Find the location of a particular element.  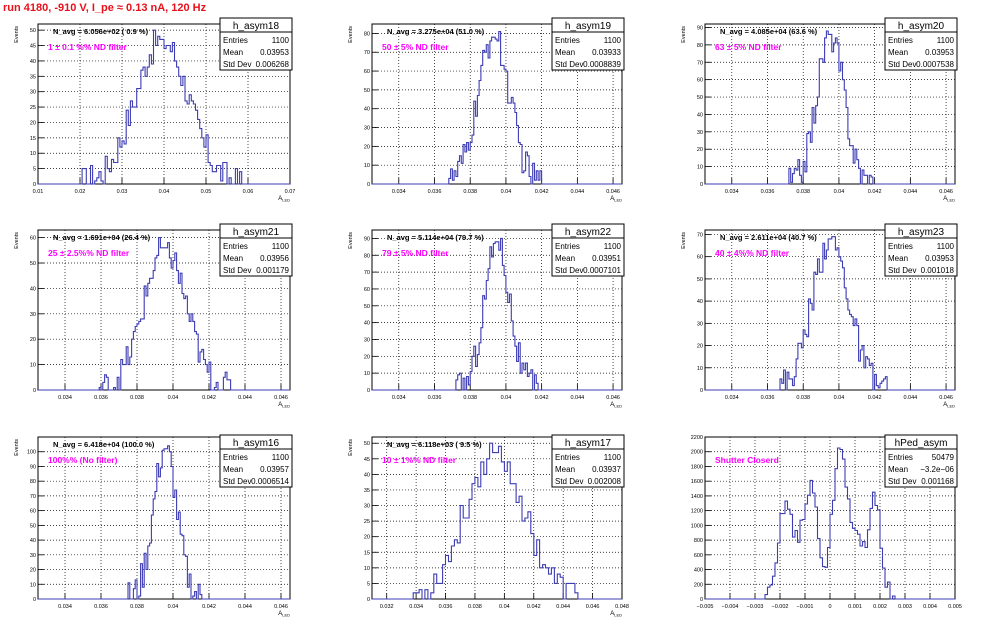

y-tick-label: 15 is located at coordinates (367, 553).